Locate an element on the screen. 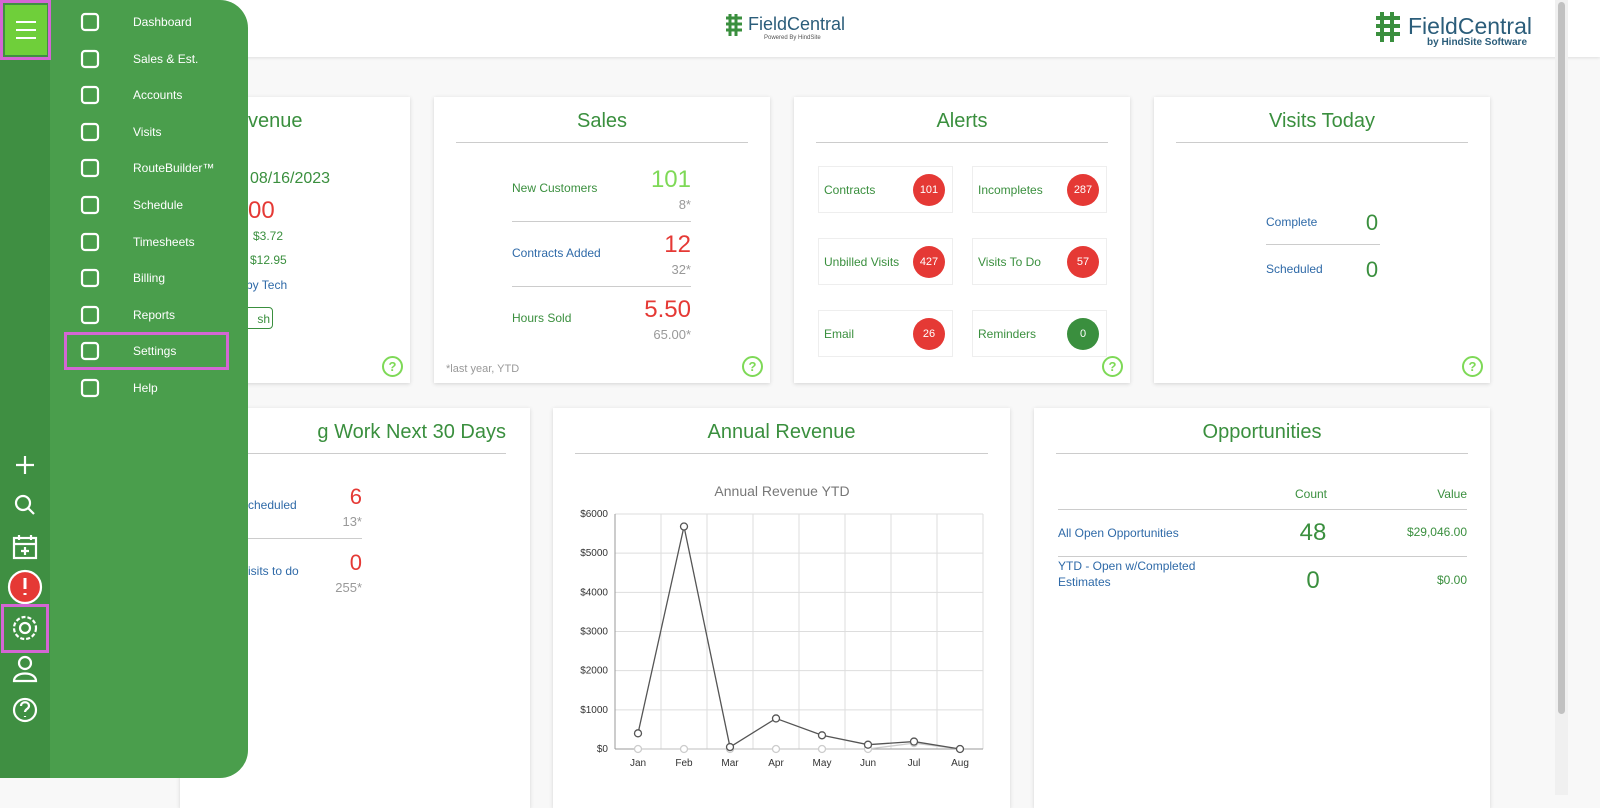 The image size is (1600, 808). calendar-icon is located at coordinates (25, 548).